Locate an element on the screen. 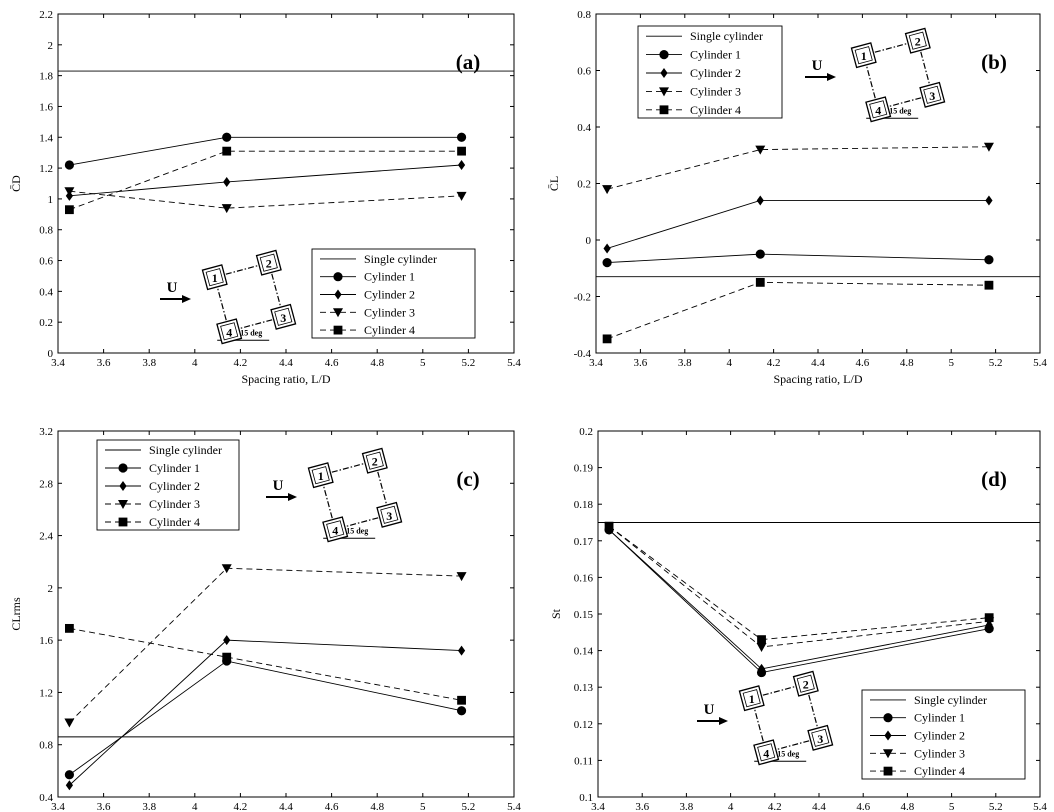 The height and width of the screenshot is (812, 1054). cylinder-square: 1 is located at coordinates (320, 475).